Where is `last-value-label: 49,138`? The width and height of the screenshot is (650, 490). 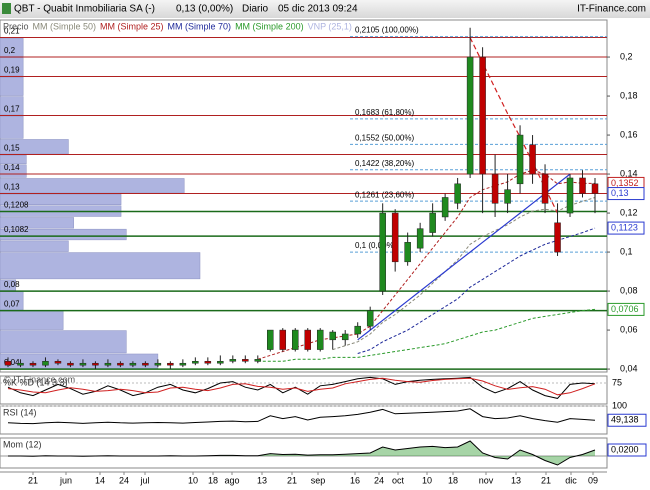 last-value-label: 49,138 is located at coordinates (625, 420).